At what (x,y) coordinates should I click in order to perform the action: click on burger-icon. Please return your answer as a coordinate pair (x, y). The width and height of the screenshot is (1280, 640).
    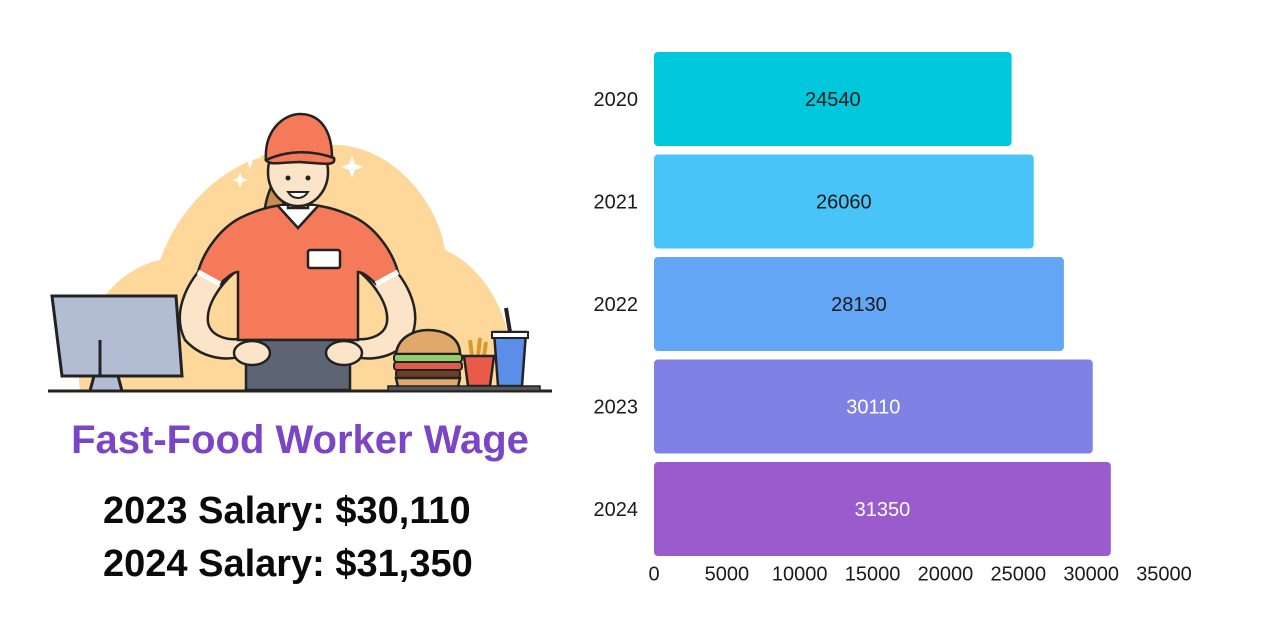
    Looking at the image, I should click on (428, 358).